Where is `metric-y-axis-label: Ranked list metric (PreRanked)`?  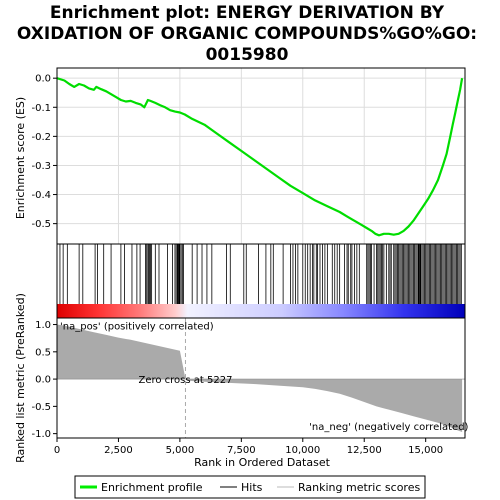
metric-y-axis-label: Ranked list metric (PreRanked) is located at coordinates (20, 378).